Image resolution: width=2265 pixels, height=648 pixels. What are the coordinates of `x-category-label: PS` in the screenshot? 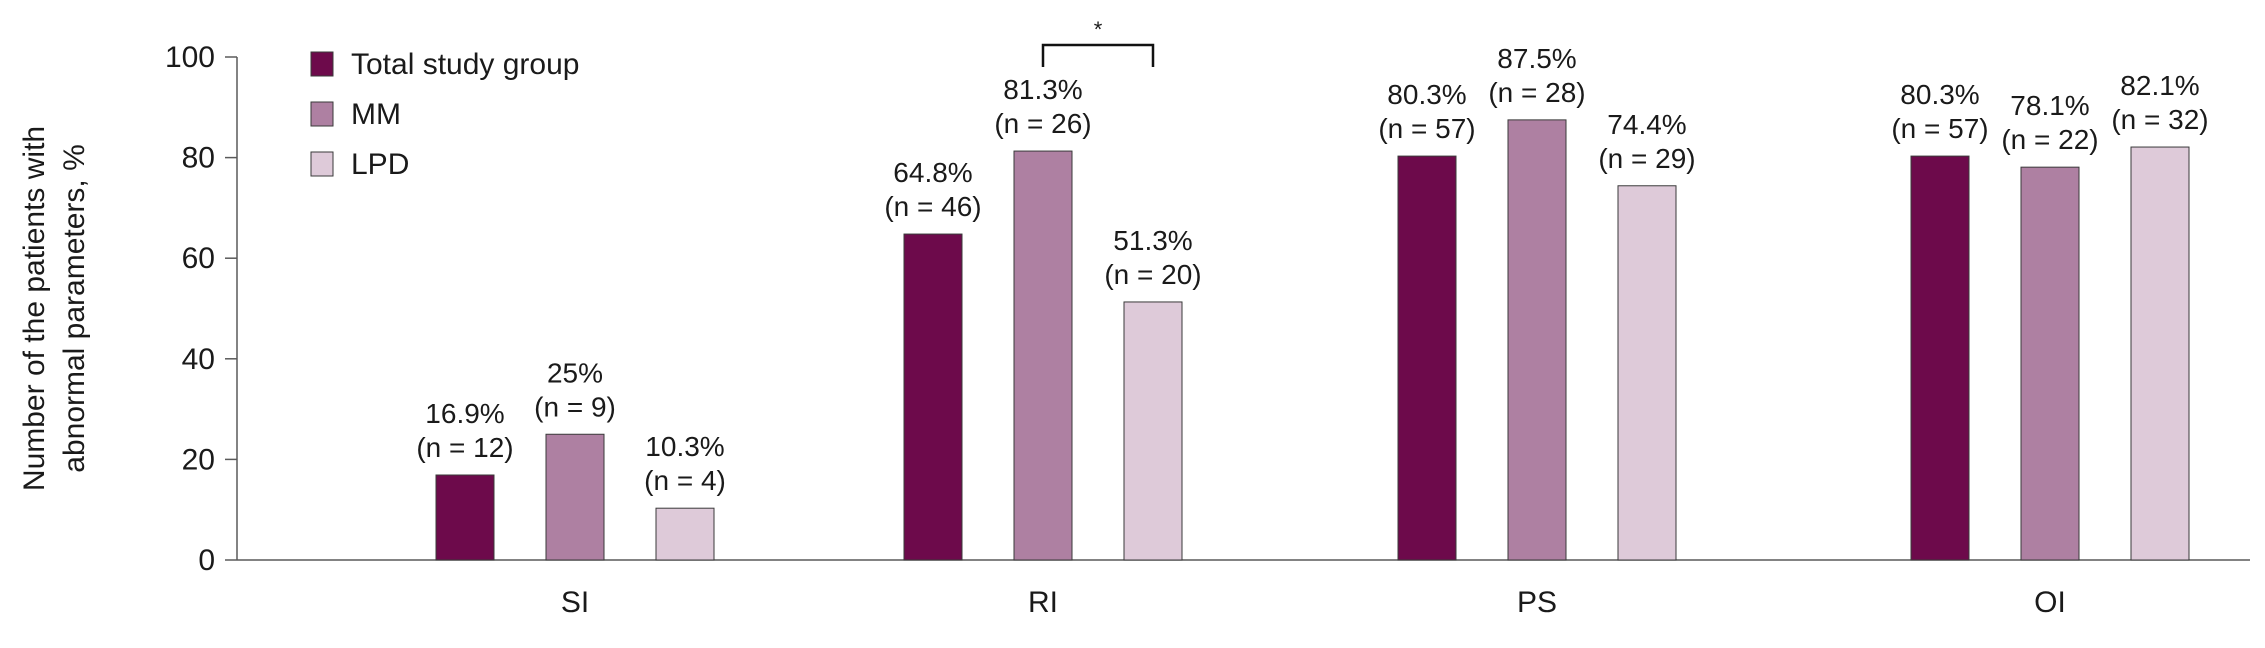 It's located at (1537, 602).